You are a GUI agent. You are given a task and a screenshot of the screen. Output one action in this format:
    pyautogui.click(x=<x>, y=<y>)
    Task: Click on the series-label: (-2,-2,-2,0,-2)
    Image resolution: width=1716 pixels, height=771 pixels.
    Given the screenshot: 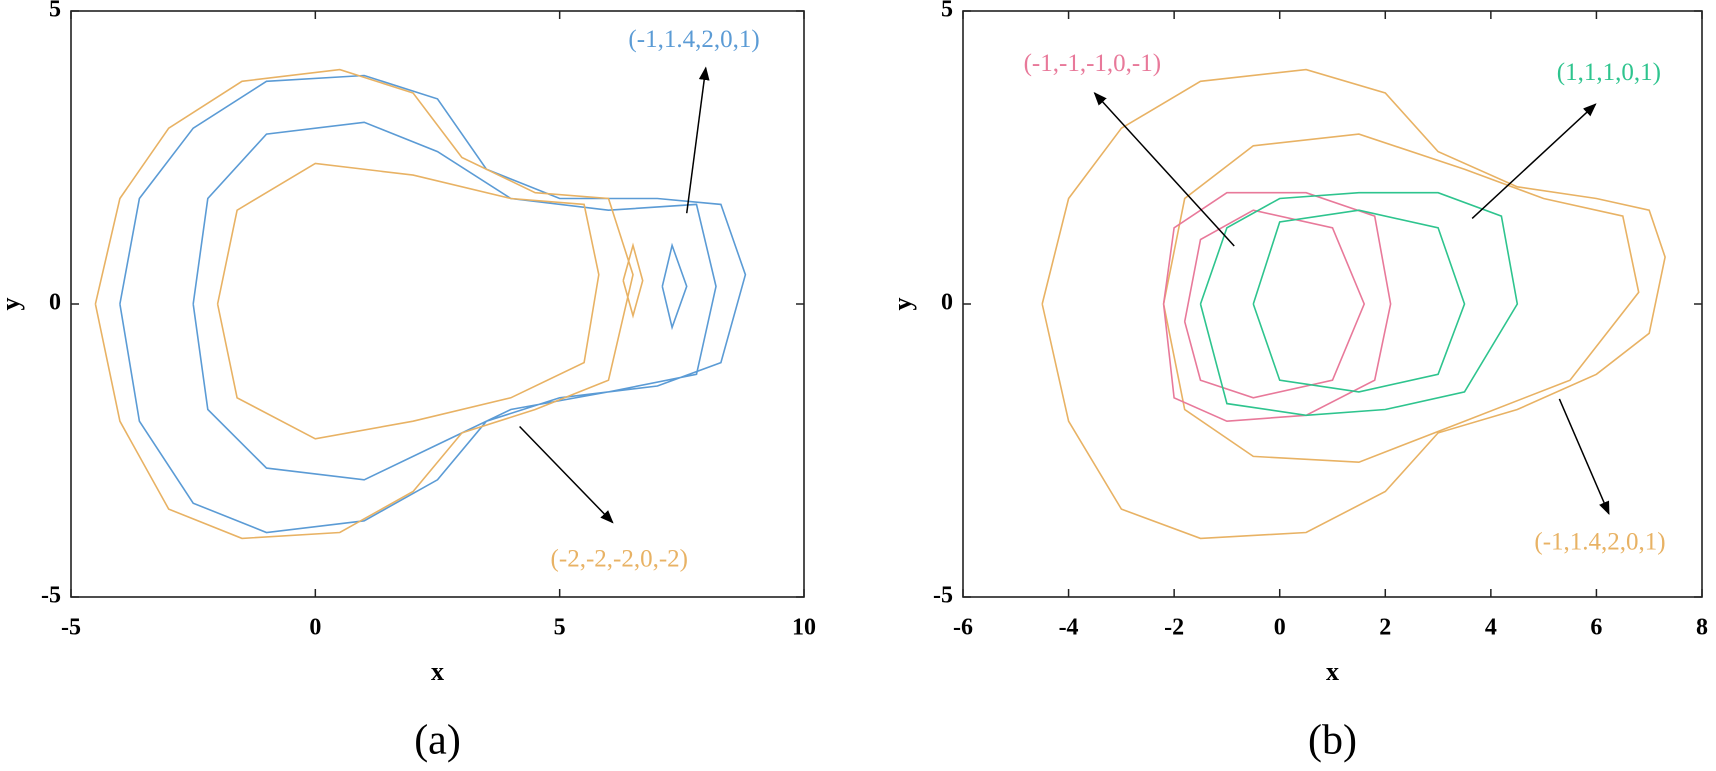 What is the action you would take?
    pyautogui.click(x=619, y=558)
    